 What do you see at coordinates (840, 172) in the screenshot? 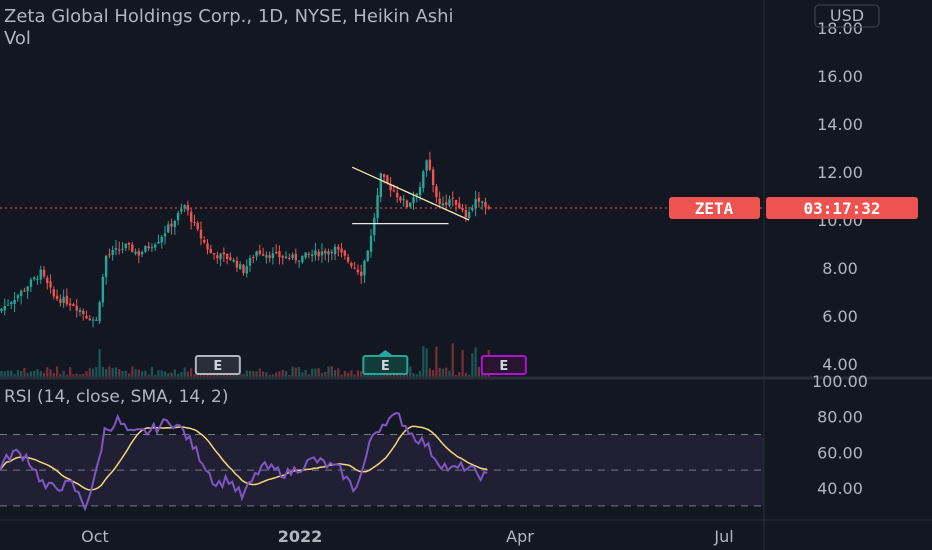
I see `price-tick-label: 12.00` at bounding box center [840, 172].